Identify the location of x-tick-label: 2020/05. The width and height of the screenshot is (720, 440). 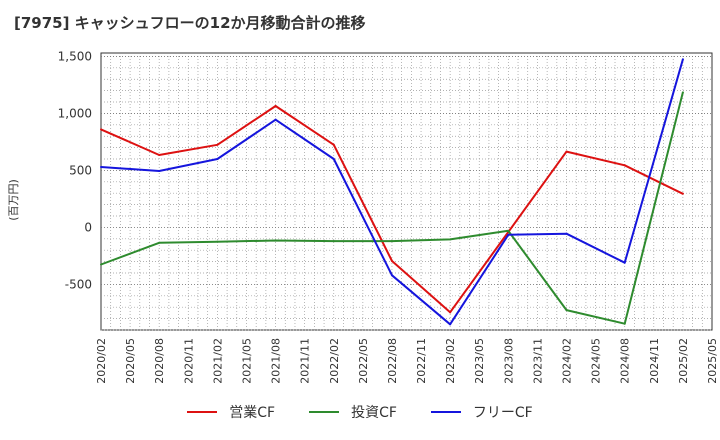
(130, 361).